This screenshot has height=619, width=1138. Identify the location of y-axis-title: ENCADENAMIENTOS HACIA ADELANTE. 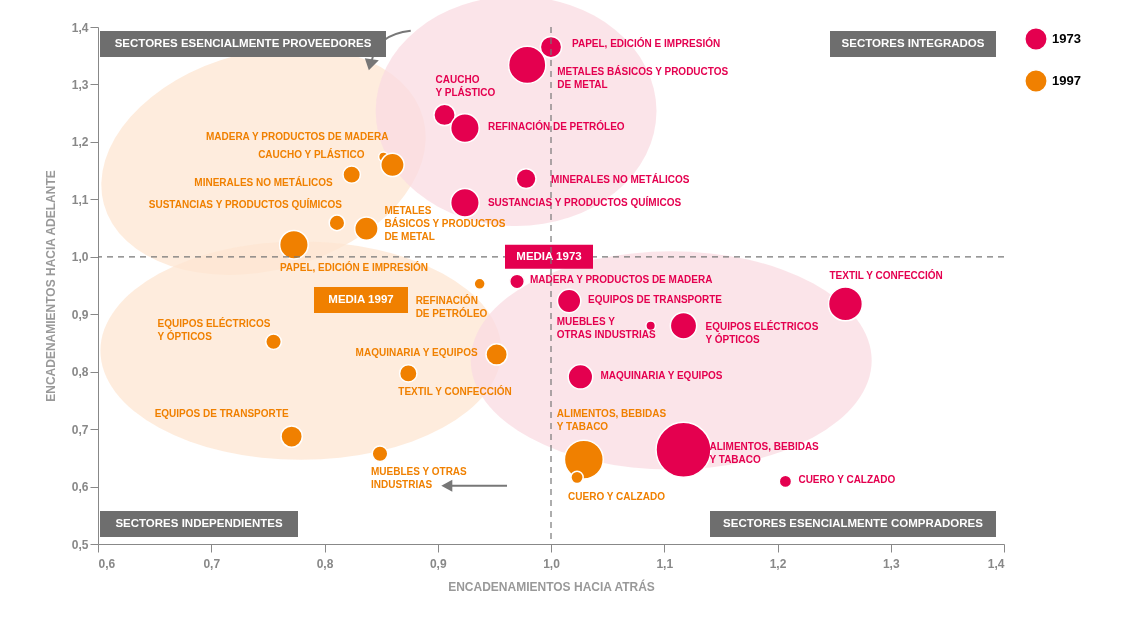
(50, 286).